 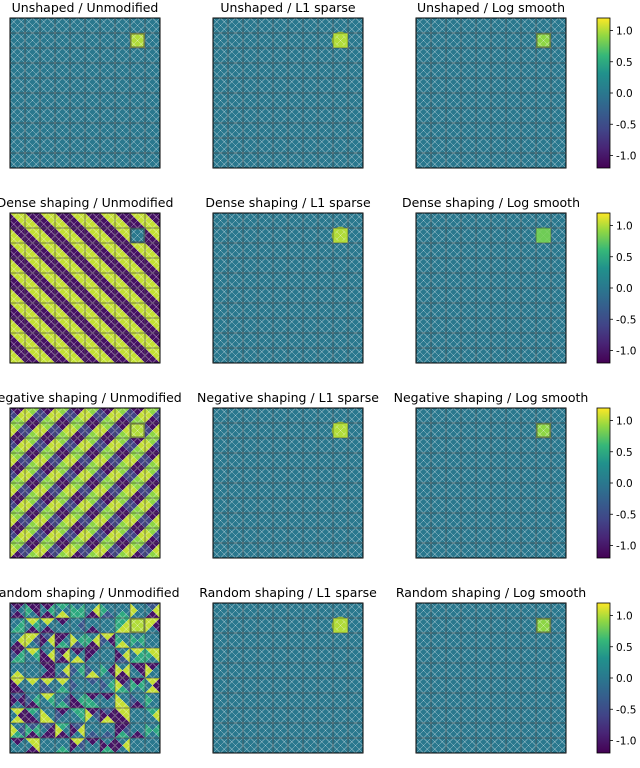 I want to click on panel-9: Negative shaping / Log smooth, so click(x=491, y=474).